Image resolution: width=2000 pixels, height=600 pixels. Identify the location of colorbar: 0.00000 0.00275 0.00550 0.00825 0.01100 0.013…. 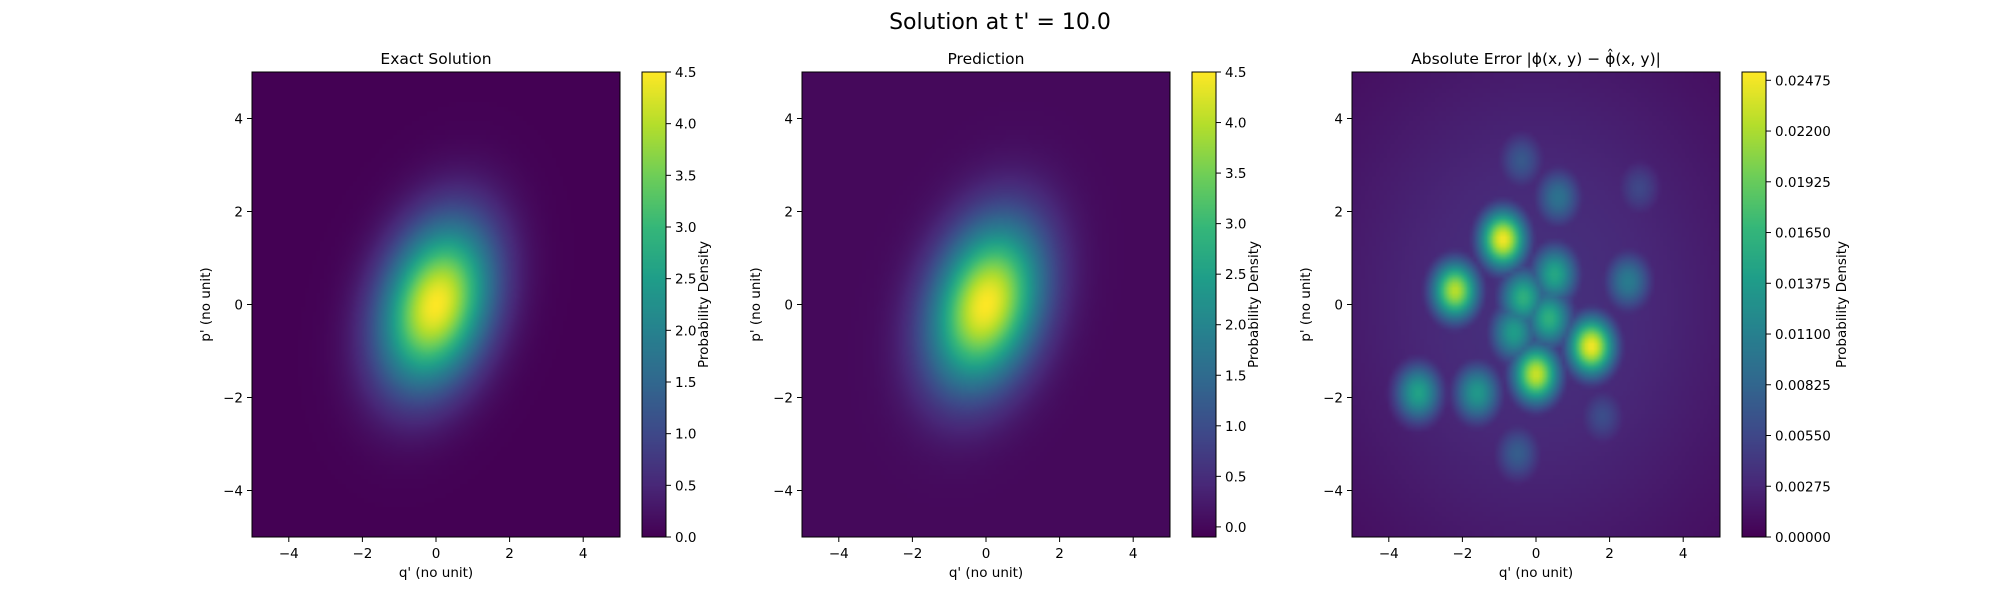
(1795, 308).